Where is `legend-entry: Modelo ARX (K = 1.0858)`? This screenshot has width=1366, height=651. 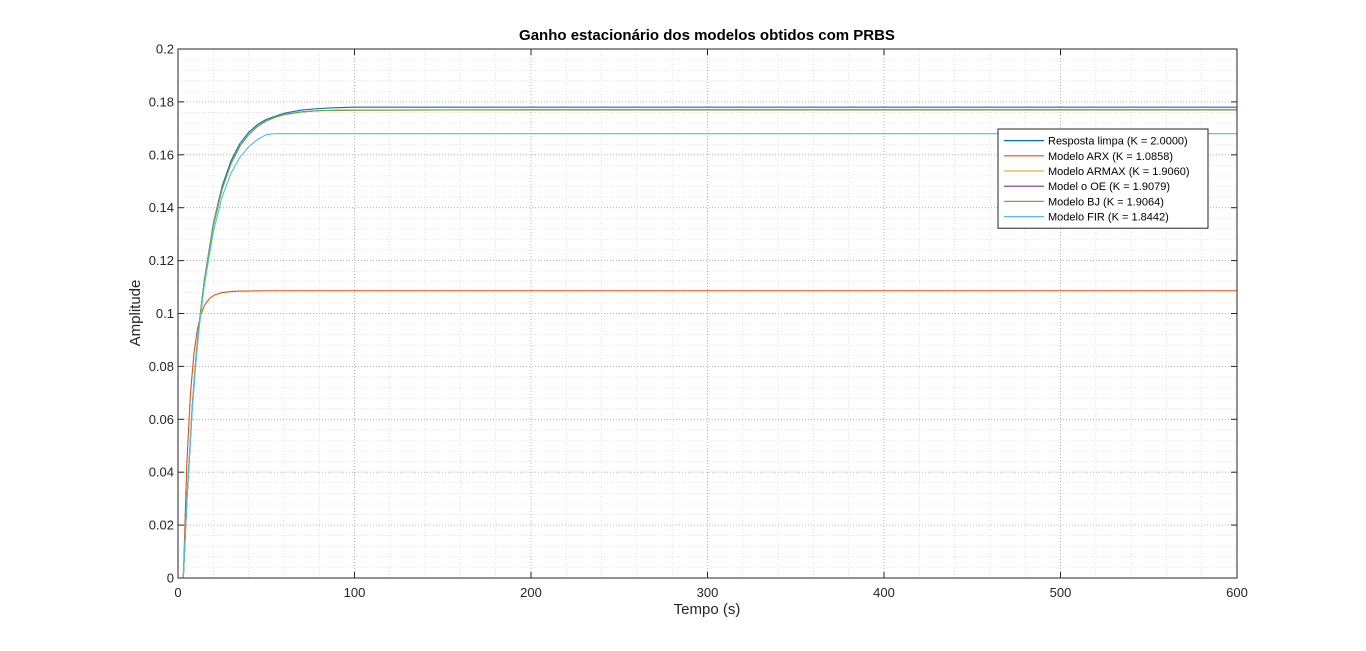
legend-entry: Modelo ARX (K = 1.0858) is located at coordinates (1110, 157).